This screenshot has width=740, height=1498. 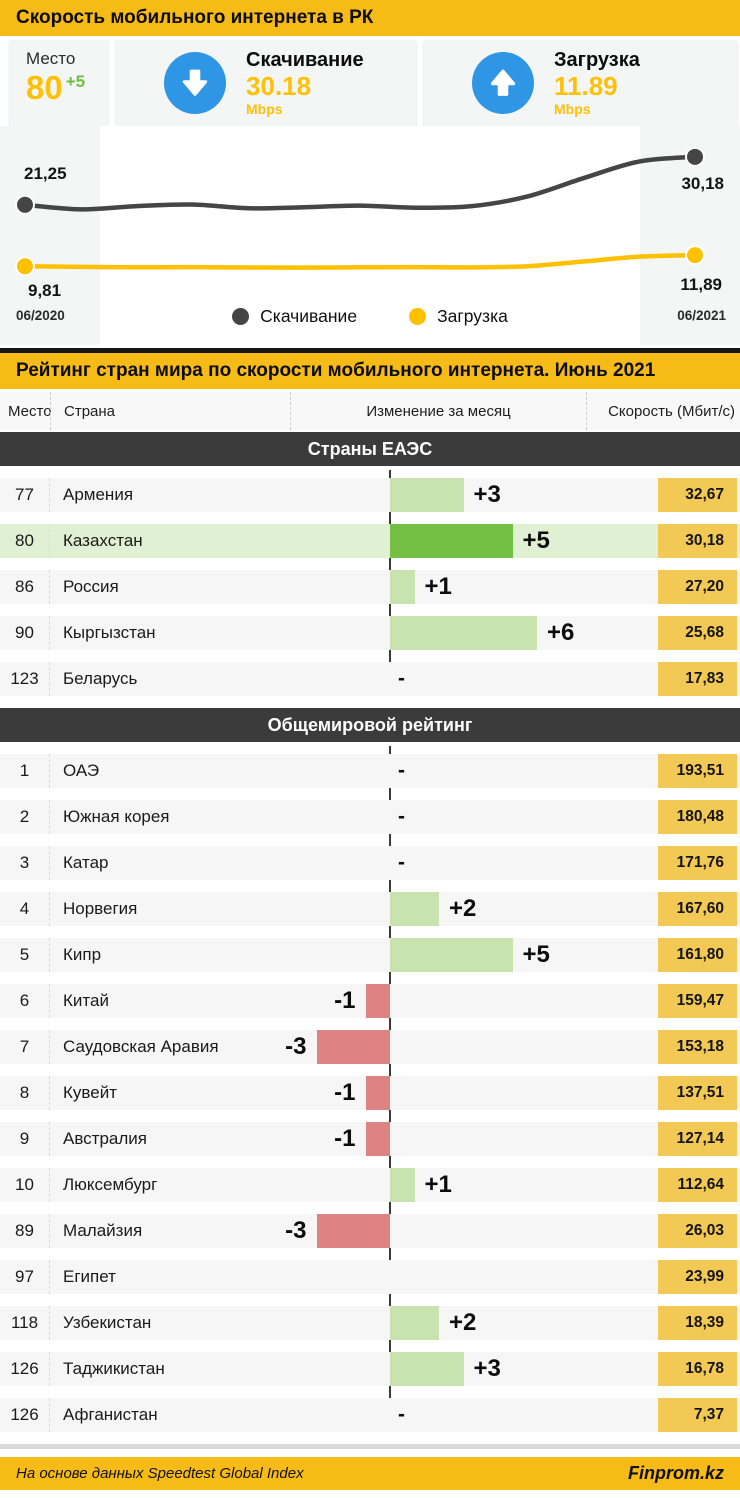 What do you see at coordinates (89, 1276) in the screenshot?
I see `country-cell: Египет` at bounding box center [89, 1276].